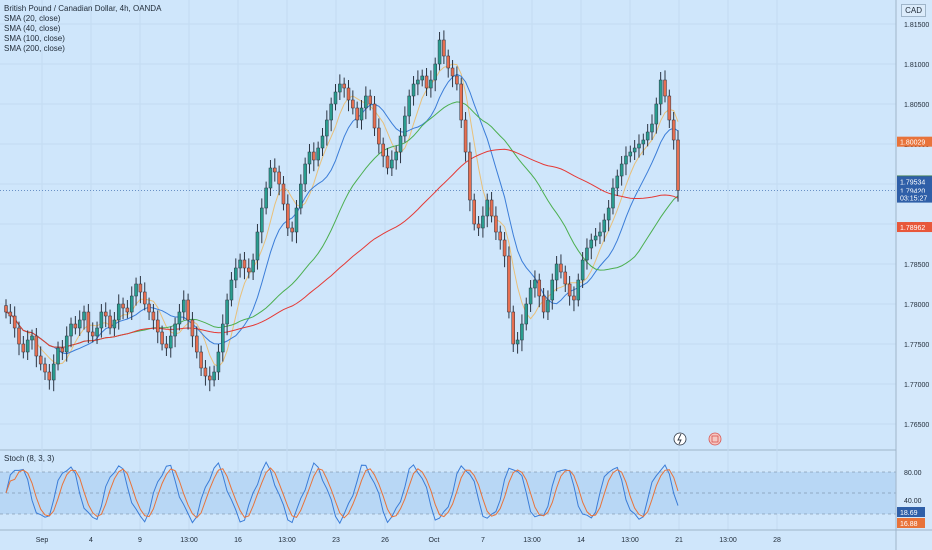 The image size is (932, 550). I want to click on price-tick-label: 1.81000, so click(916, 65).